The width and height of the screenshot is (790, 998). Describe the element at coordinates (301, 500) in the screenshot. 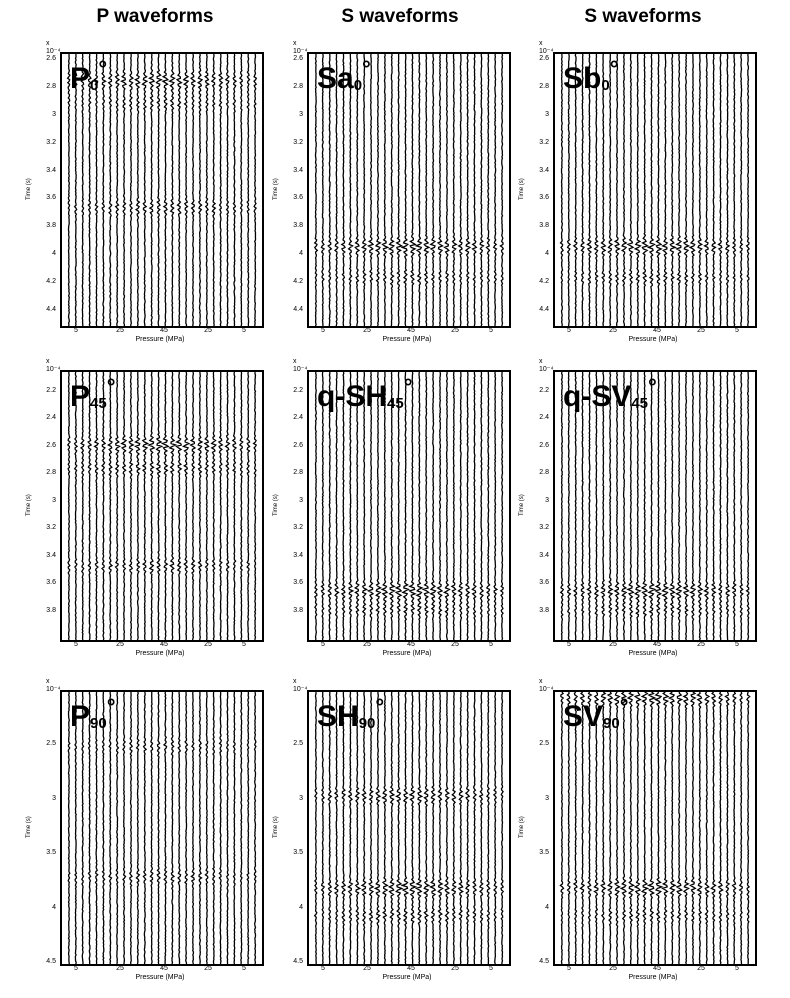

I see `y-tick-label: 3` at that location.